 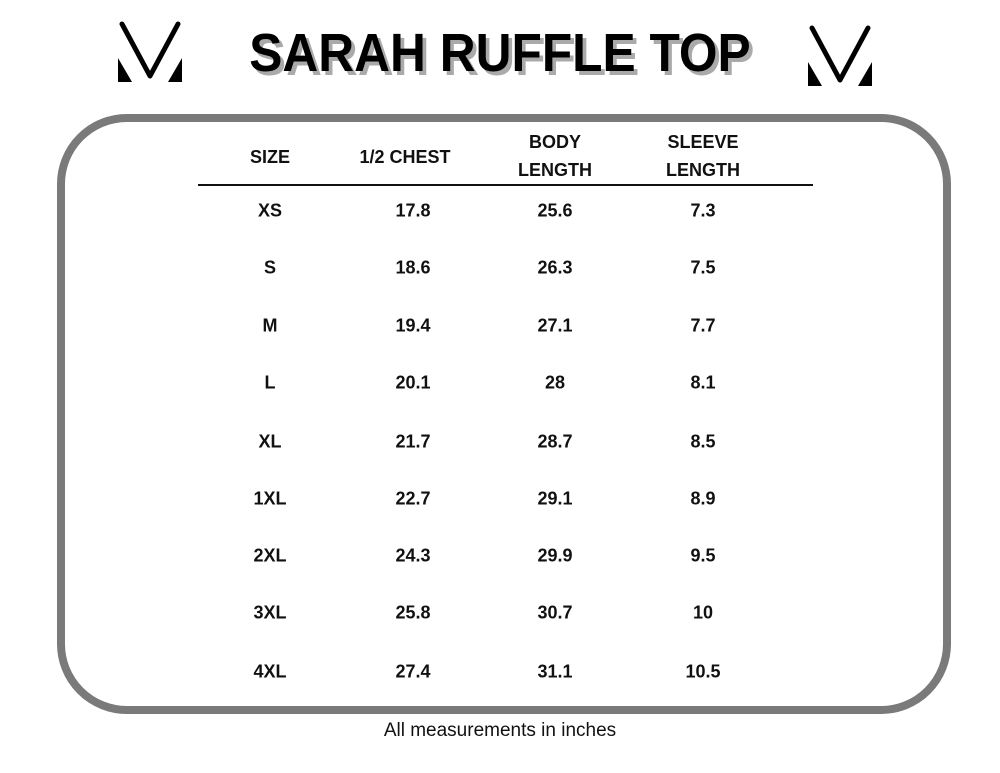 What do you see at coordinates (703, 612) in the screenshot?
I see `cell-sleeve-length: 10` at bounding box center [703, 612].